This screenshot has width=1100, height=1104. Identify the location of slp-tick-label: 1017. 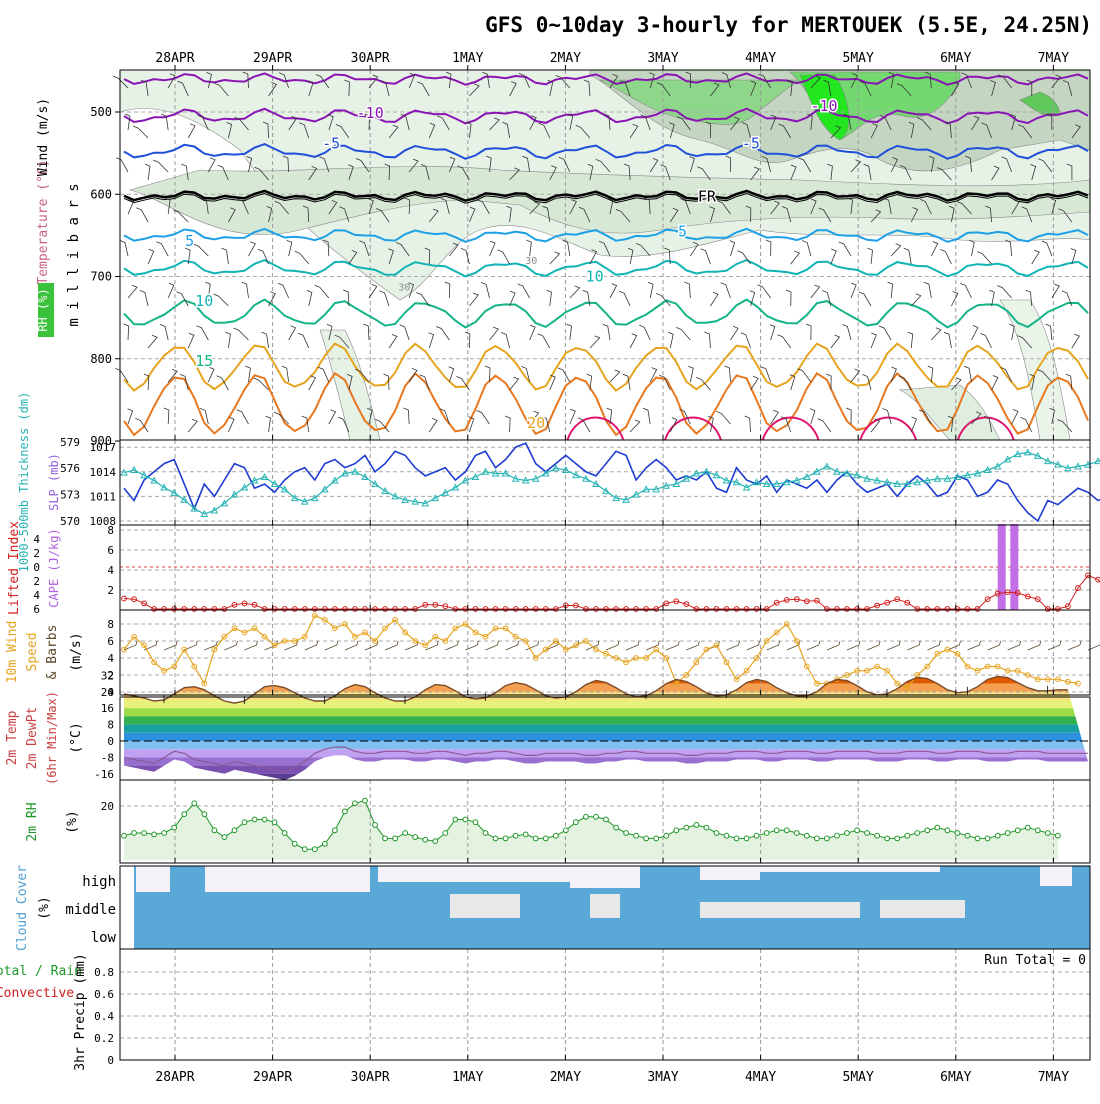
(103, 447).